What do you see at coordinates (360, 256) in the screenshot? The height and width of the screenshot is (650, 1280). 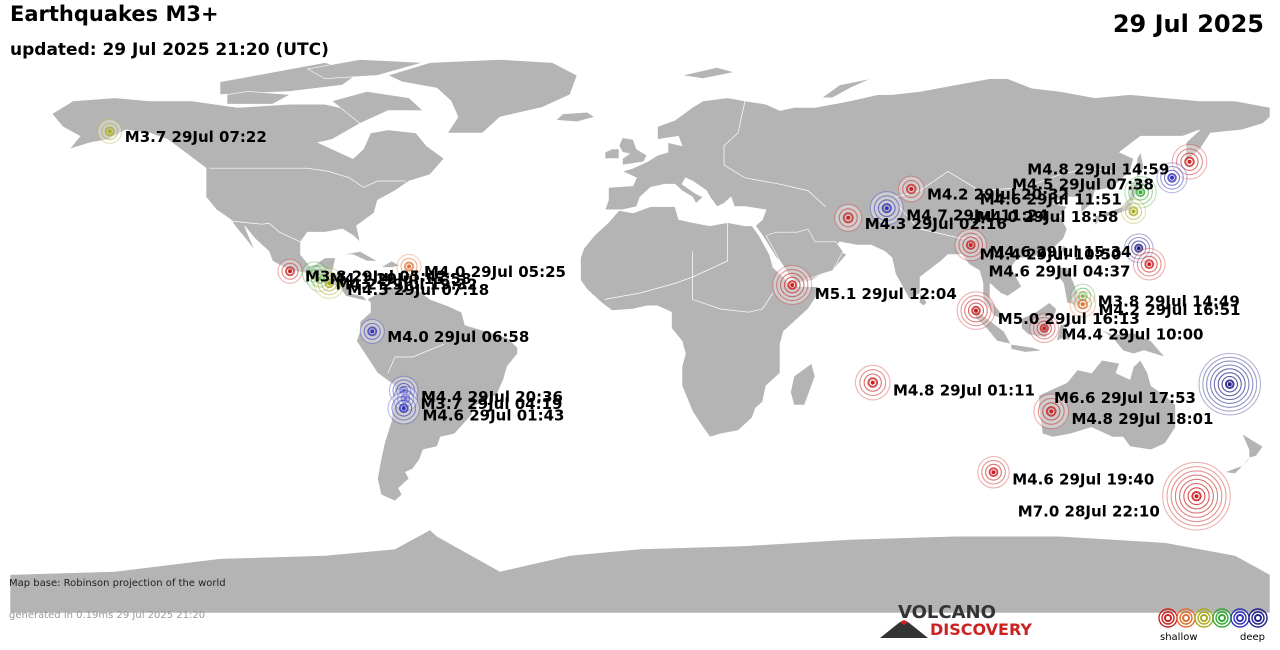 I see `cuba-landmass` at bounding box center [360, 256].